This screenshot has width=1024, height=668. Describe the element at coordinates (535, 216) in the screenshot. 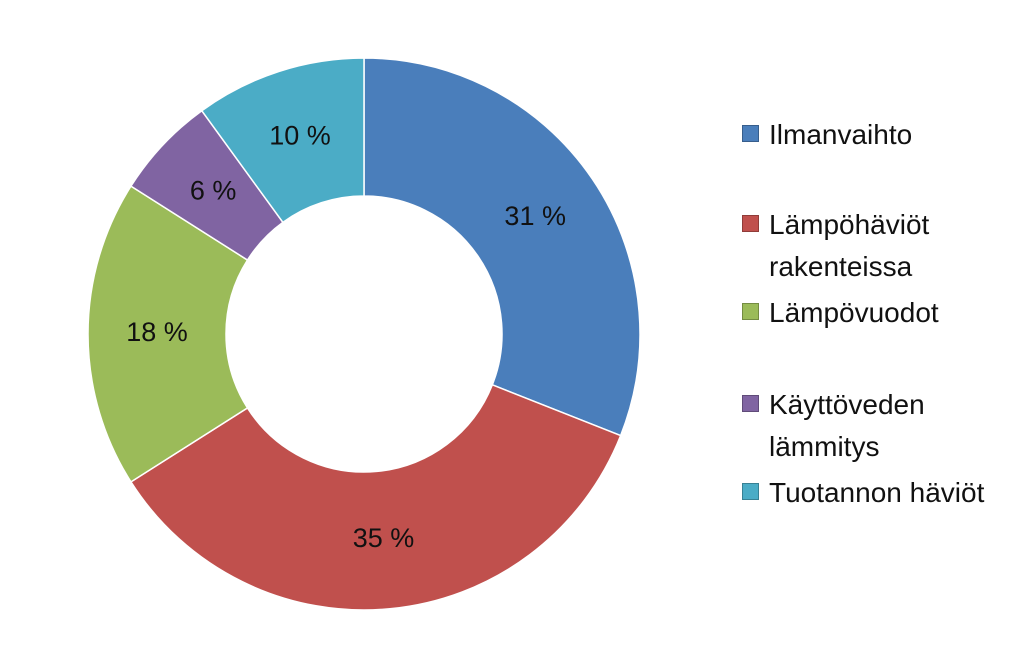

I see `data-label: 31 %` at that location.